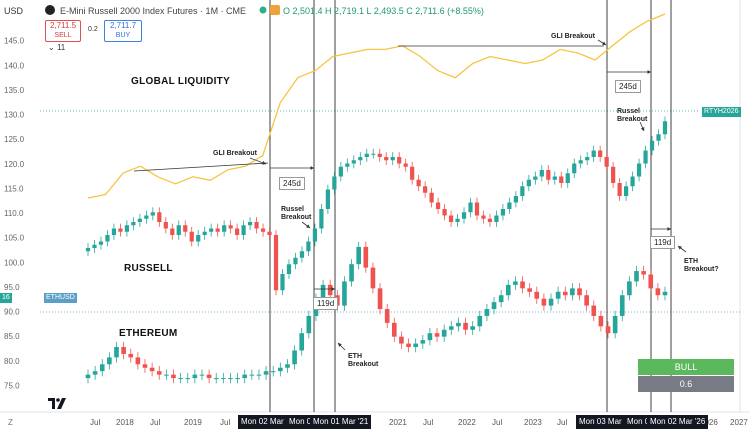 Image resolution: width=750 pixels, height=430 pixels. I want to click on timezone-icon: Z, so click(10, 422).